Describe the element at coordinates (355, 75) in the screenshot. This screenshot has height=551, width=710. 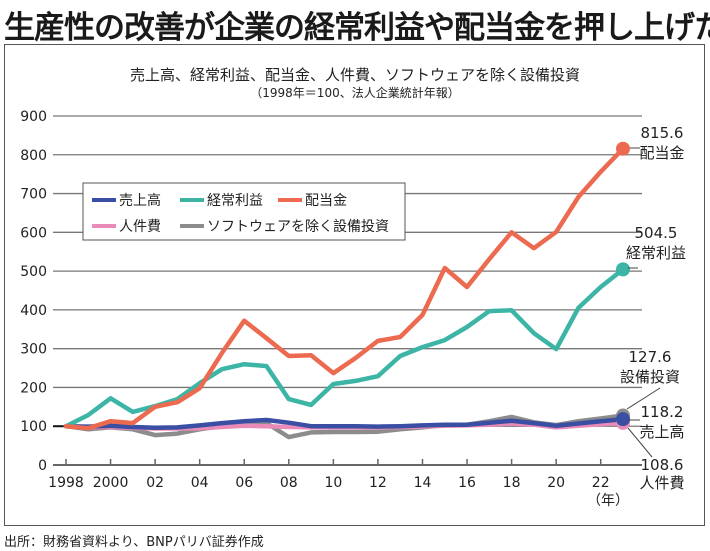
I see `chart-title: 売上高、経常利益、配当金、人件費、ソフトウェアを除く設備投資` at that location.